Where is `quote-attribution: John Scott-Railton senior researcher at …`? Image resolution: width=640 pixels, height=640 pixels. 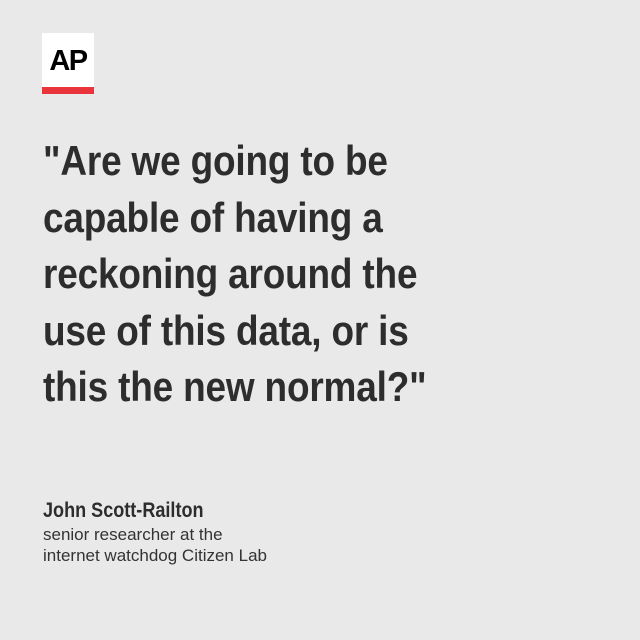 quote-attribution: John Scott-Railton senior researcher at … is located at coordinates (293, 532).